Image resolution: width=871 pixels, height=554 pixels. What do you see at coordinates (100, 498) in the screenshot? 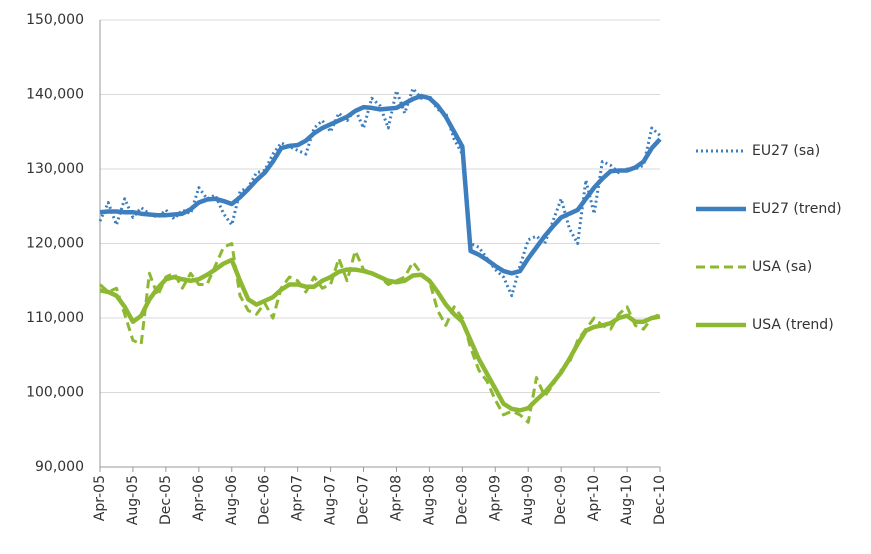
I see `x-tick-label: Apr-05` at bounding box center [100, 498].